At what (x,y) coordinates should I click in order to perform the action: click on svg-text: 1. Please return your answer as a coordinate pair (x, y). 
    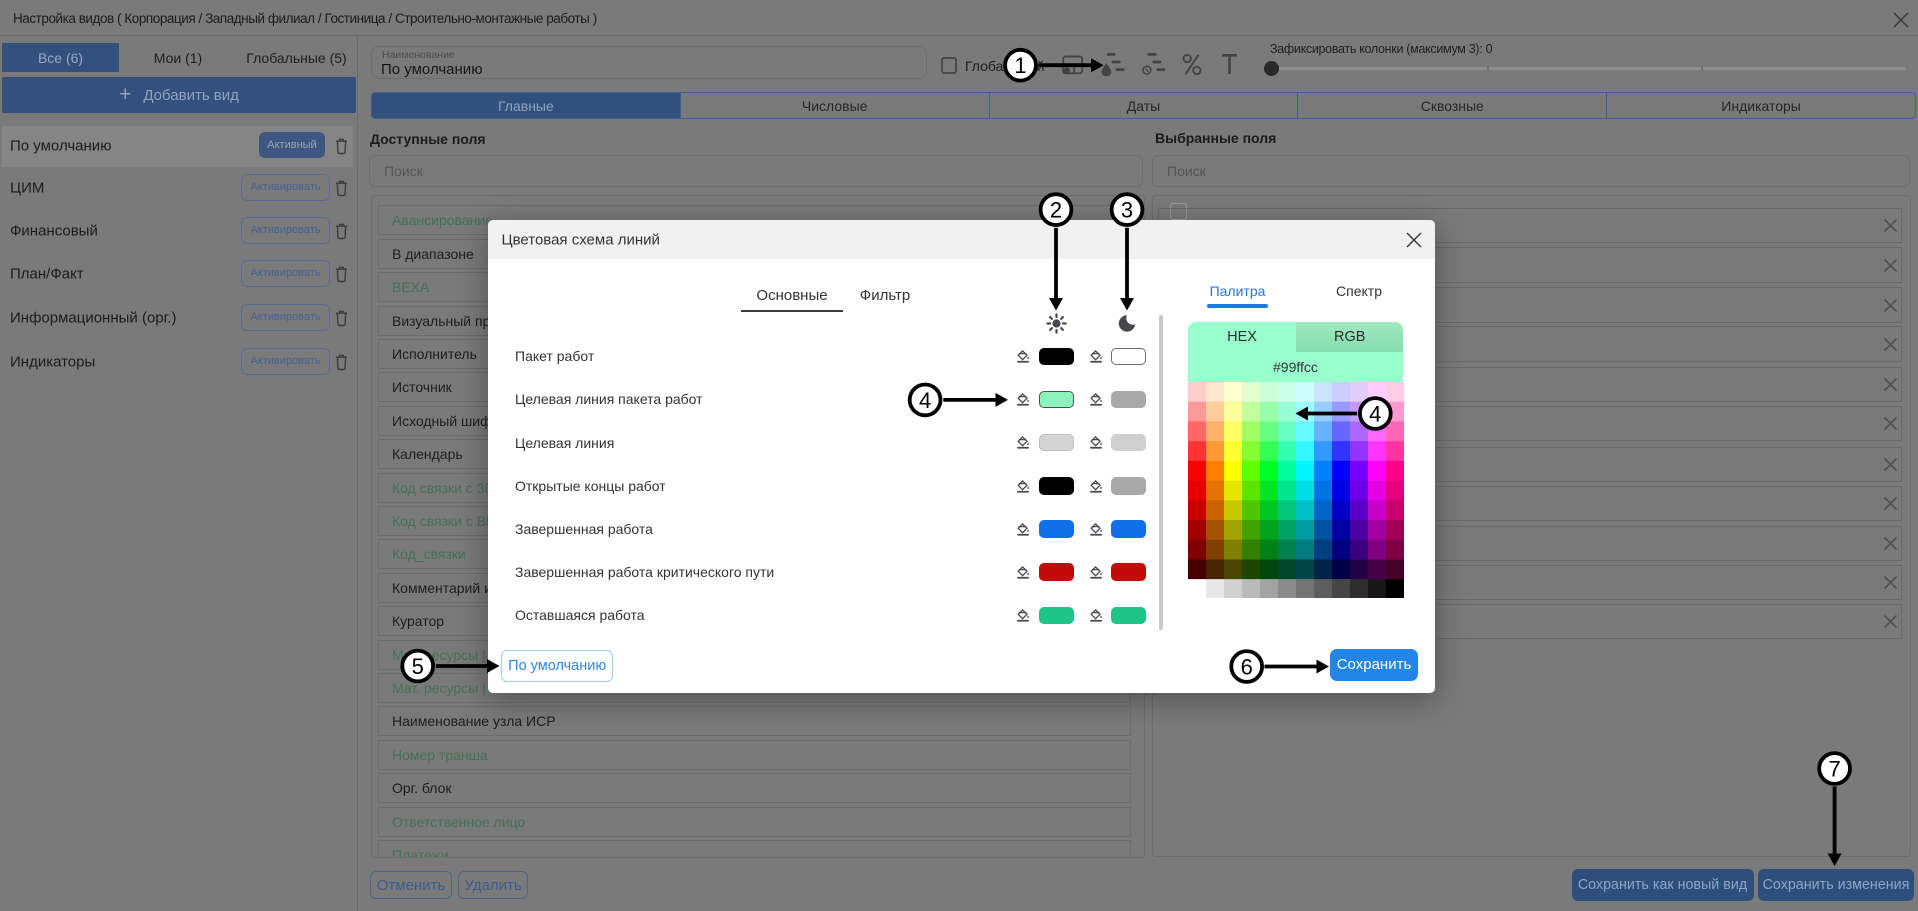
    Looking at the image, I should click on (1020, 65).